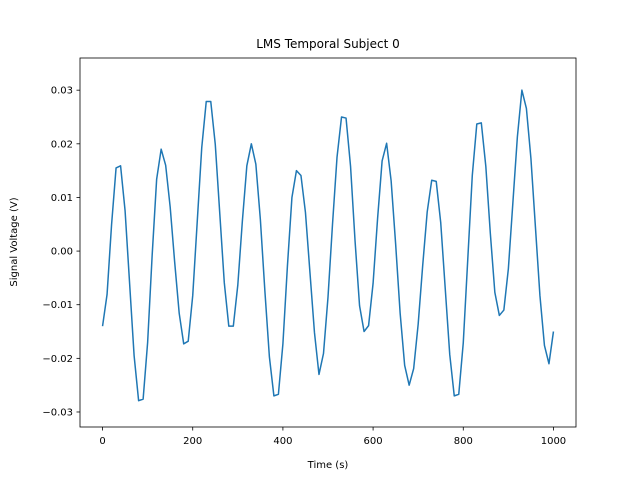 The width and height of the screenshot is (640, 480). Describe the element at coordinates (62, 198) in the screenshot. I see `y-tick-label: 0.01` at that location.